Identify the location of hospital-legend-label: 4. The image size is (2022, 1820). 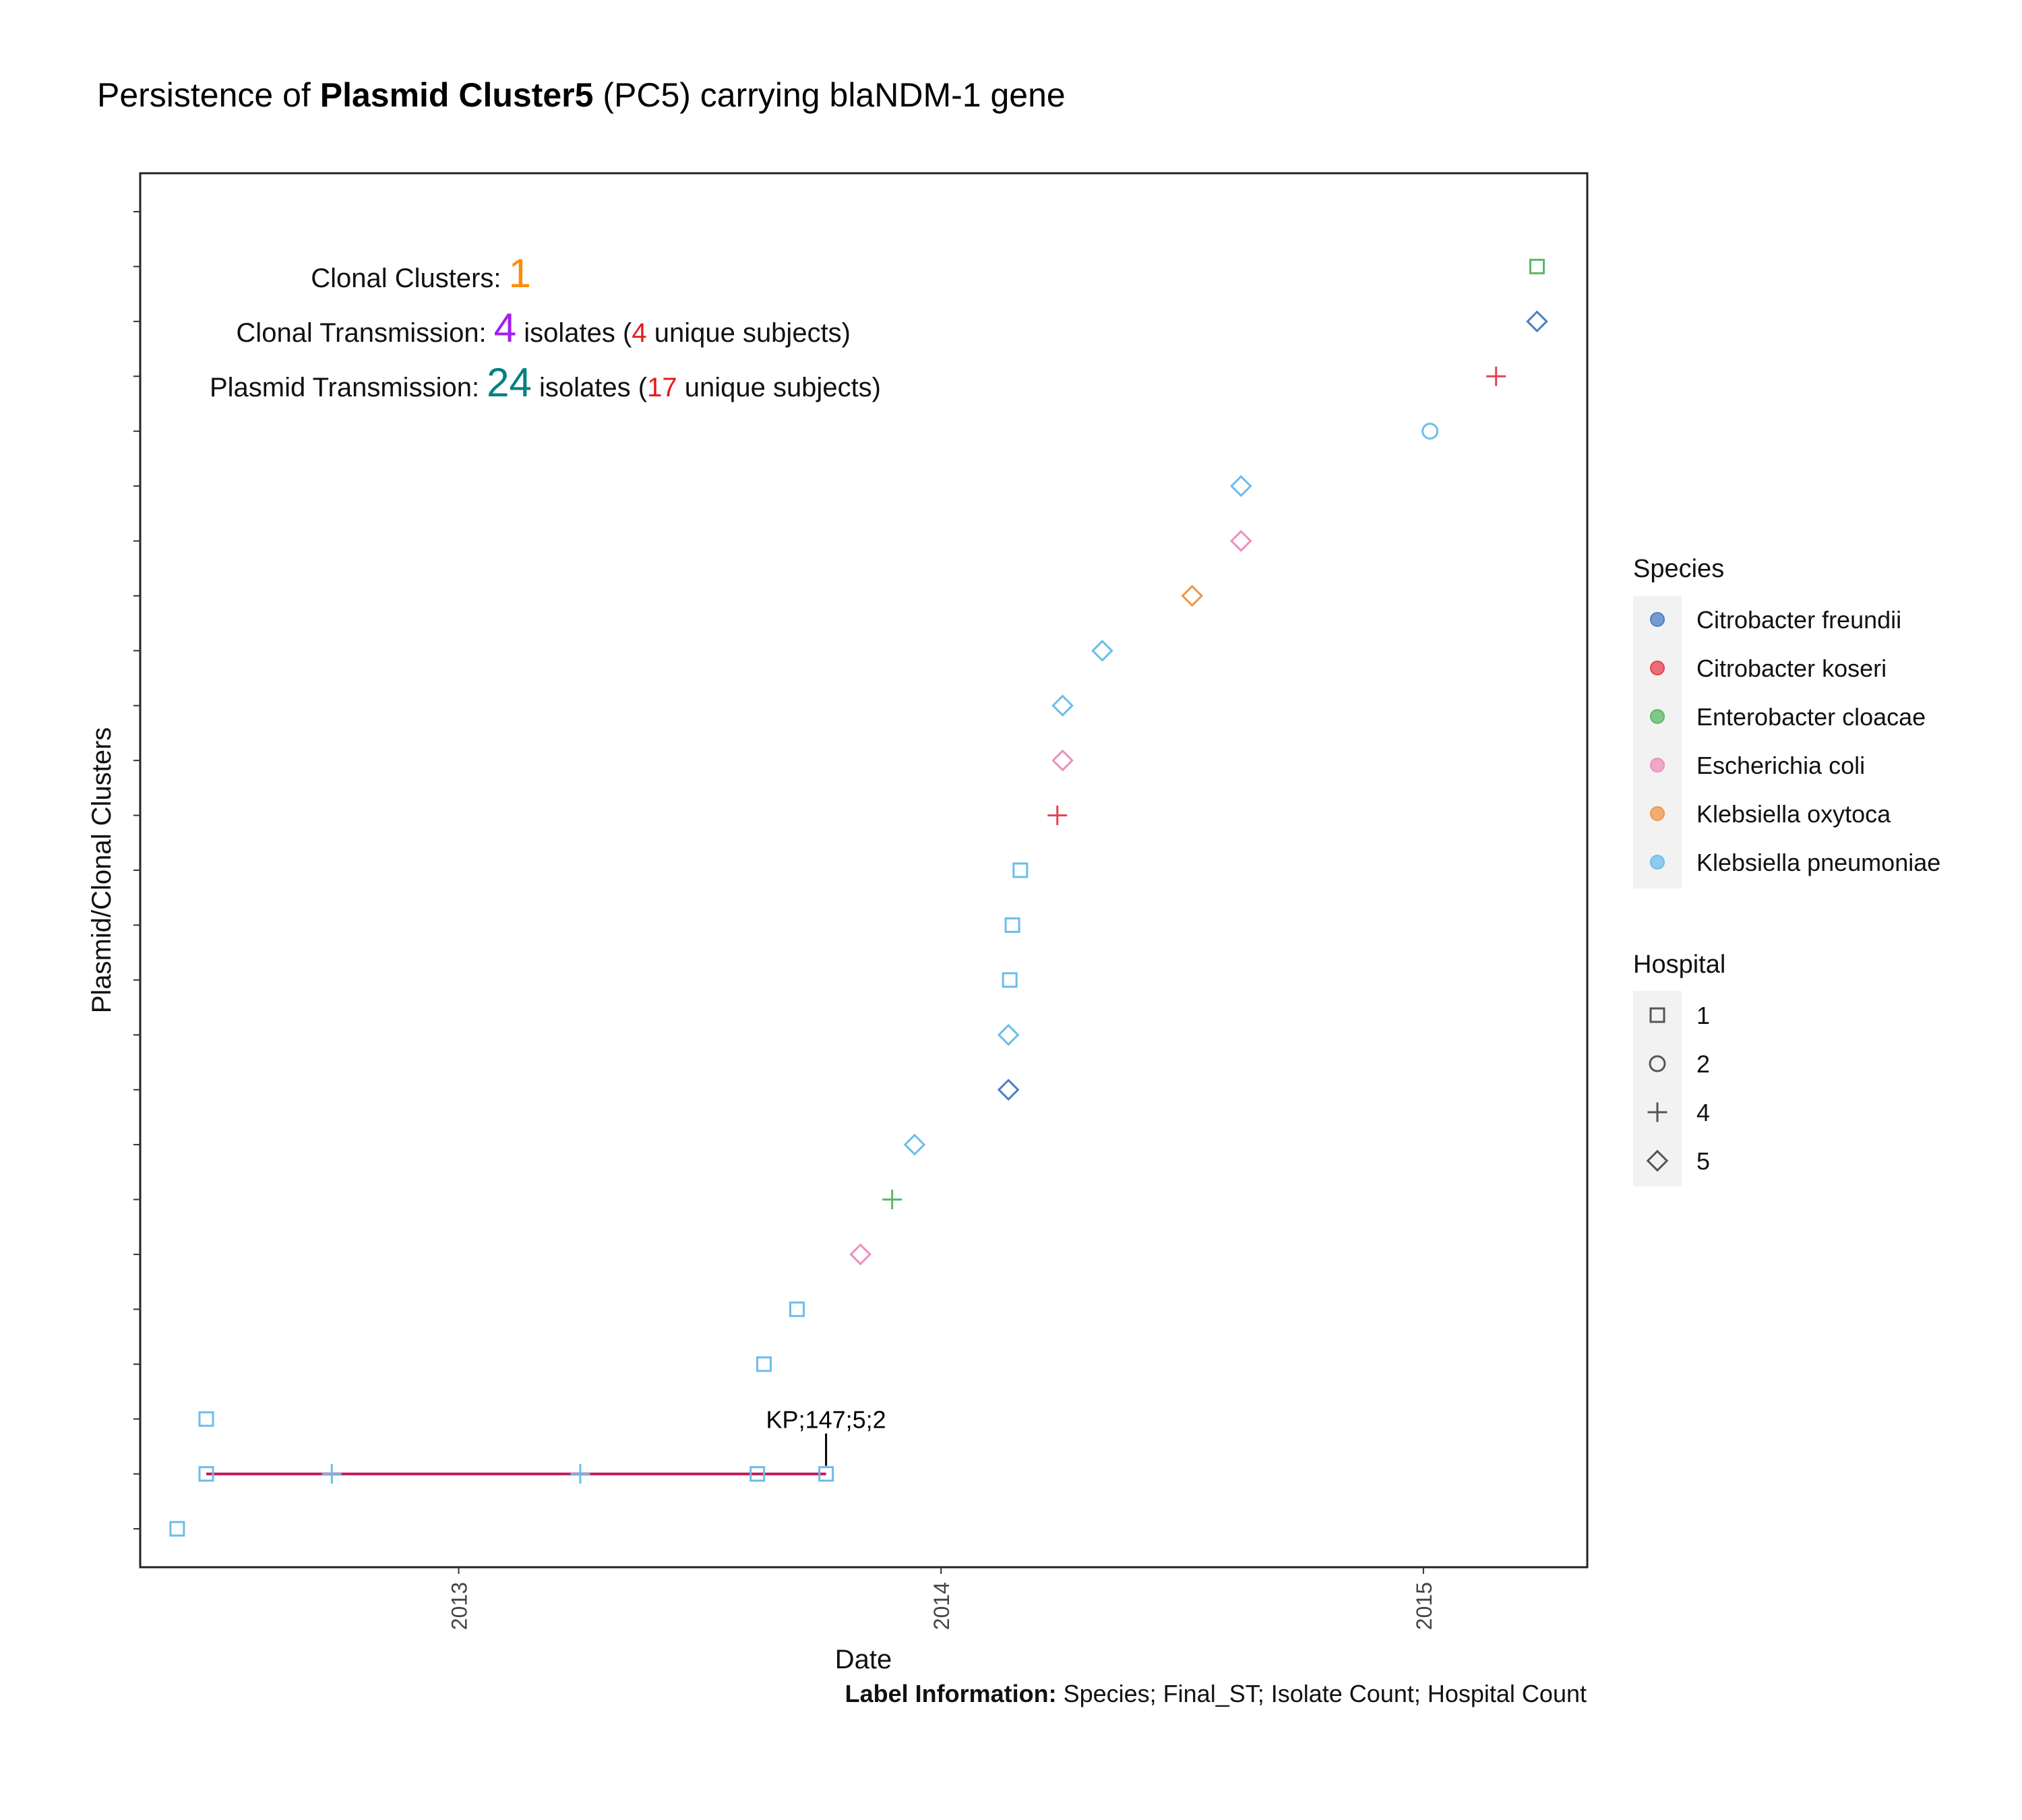
(1703, 1112).